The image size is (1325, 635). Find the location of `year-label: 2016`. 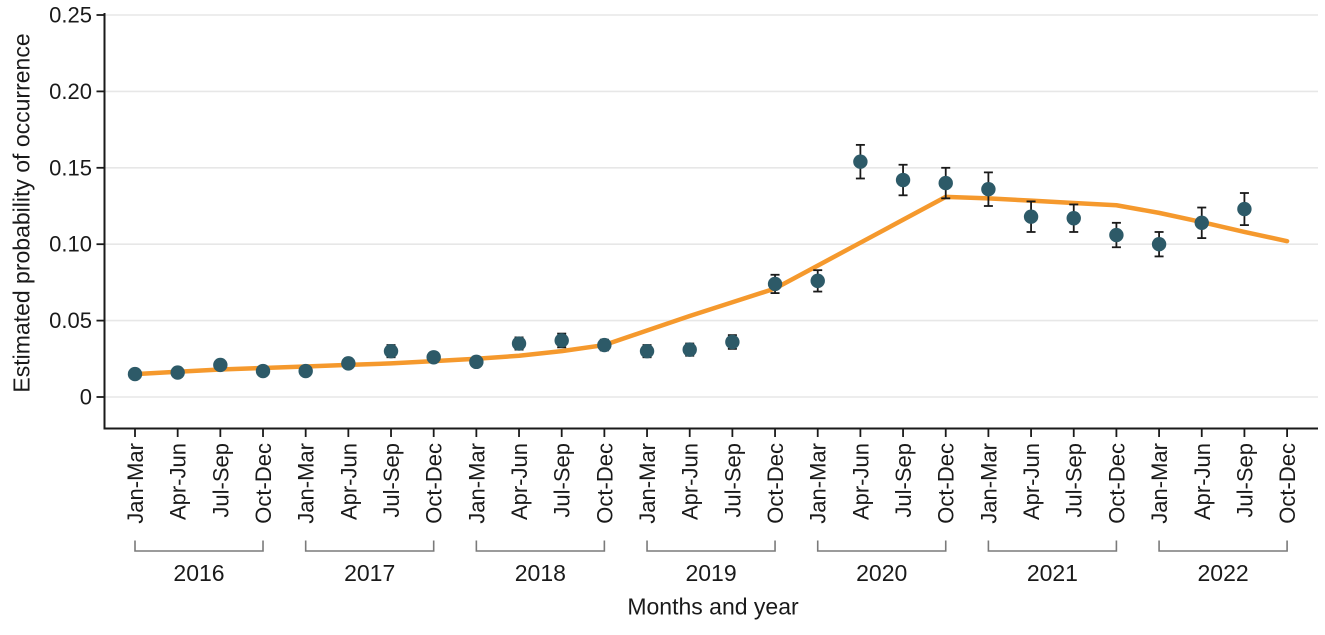

year-label: 2016 is located at coordinates (198, 573).